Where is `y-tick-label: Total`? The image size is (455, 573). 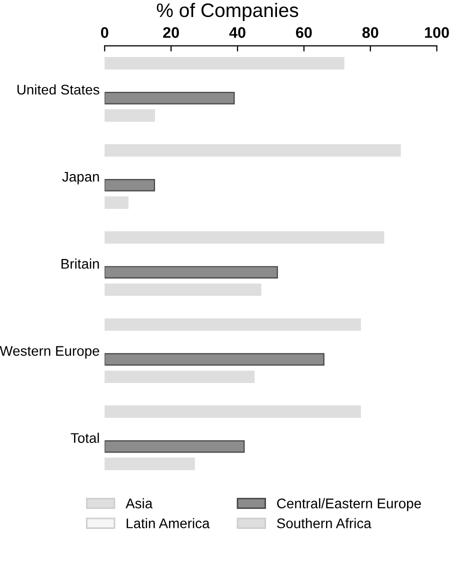
y-tick-label: Total is located at coordinates (84, 437).